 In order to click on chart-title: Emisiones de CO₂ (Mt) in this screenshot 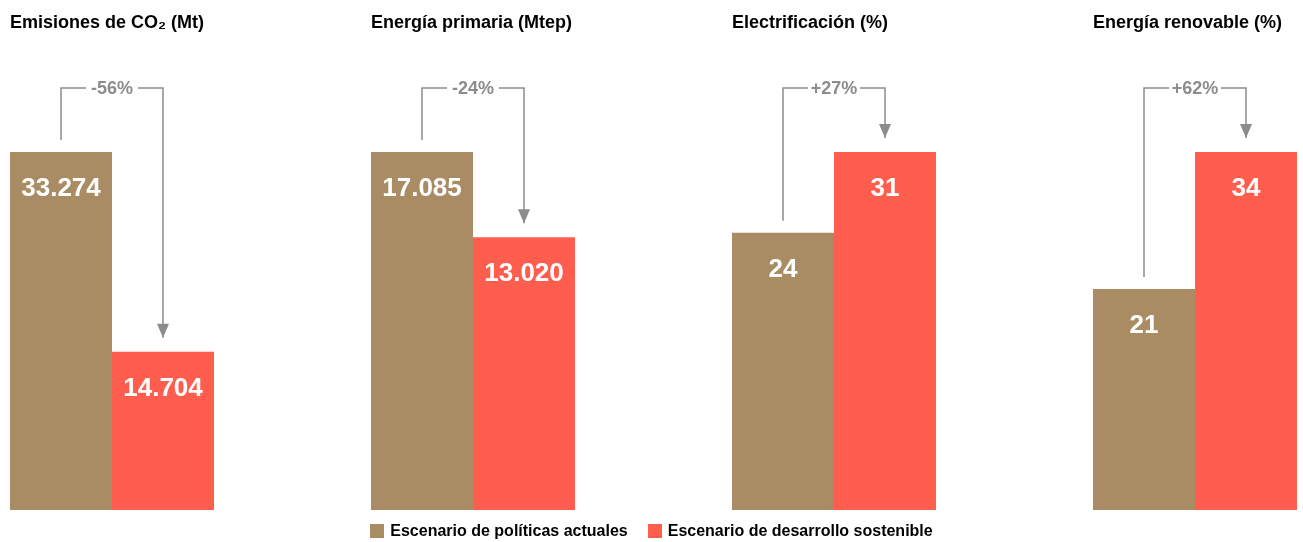, I will do `click(107, 22)`.